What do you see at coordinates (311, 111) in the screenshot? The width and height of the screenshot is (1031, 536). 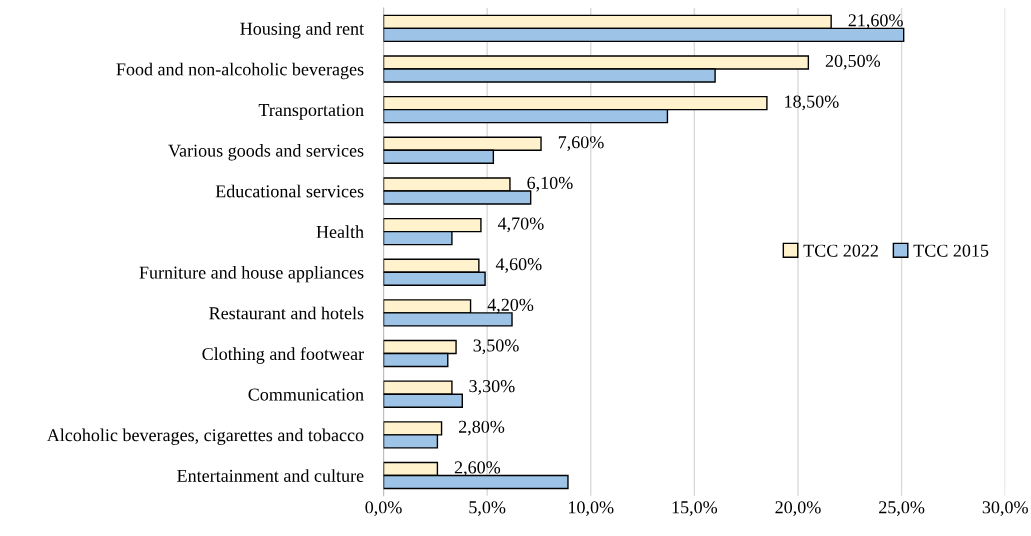 I see `y-tick-label: Transportation` at bounding box center [311, 111].